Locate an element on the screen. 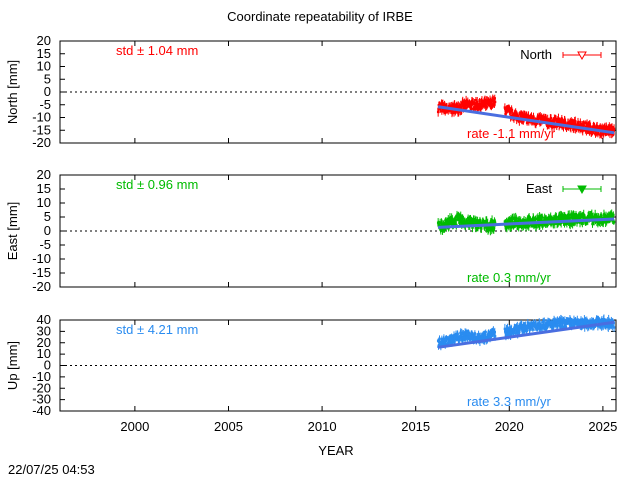 The width and height of the screenshot is (640, 480). y-tick-label-up: 20 is located at coordinates (44, 342).